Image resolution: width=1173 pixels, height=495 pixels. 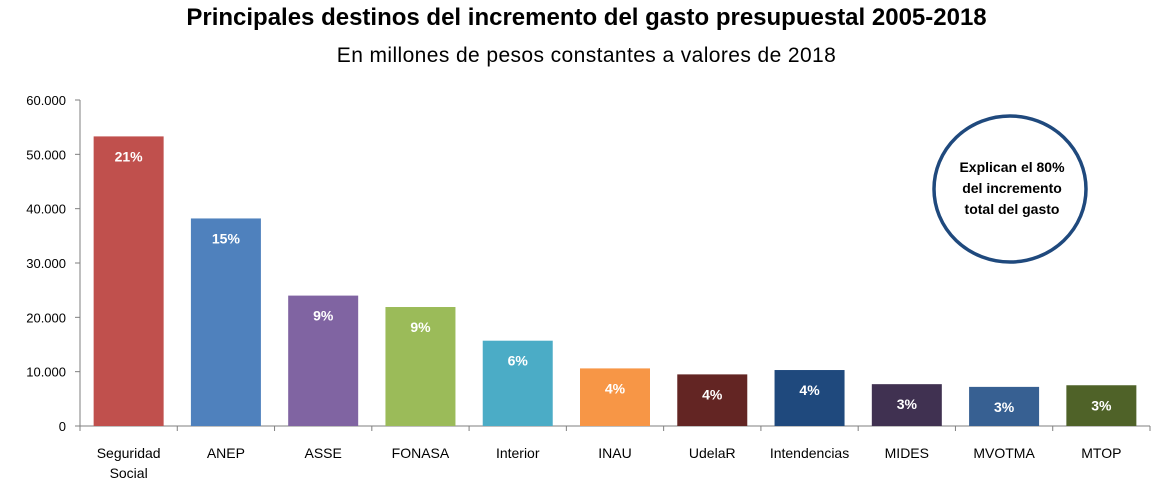 I want to click on x-category-label-line: Seguridad, so click(x=129, y=453).